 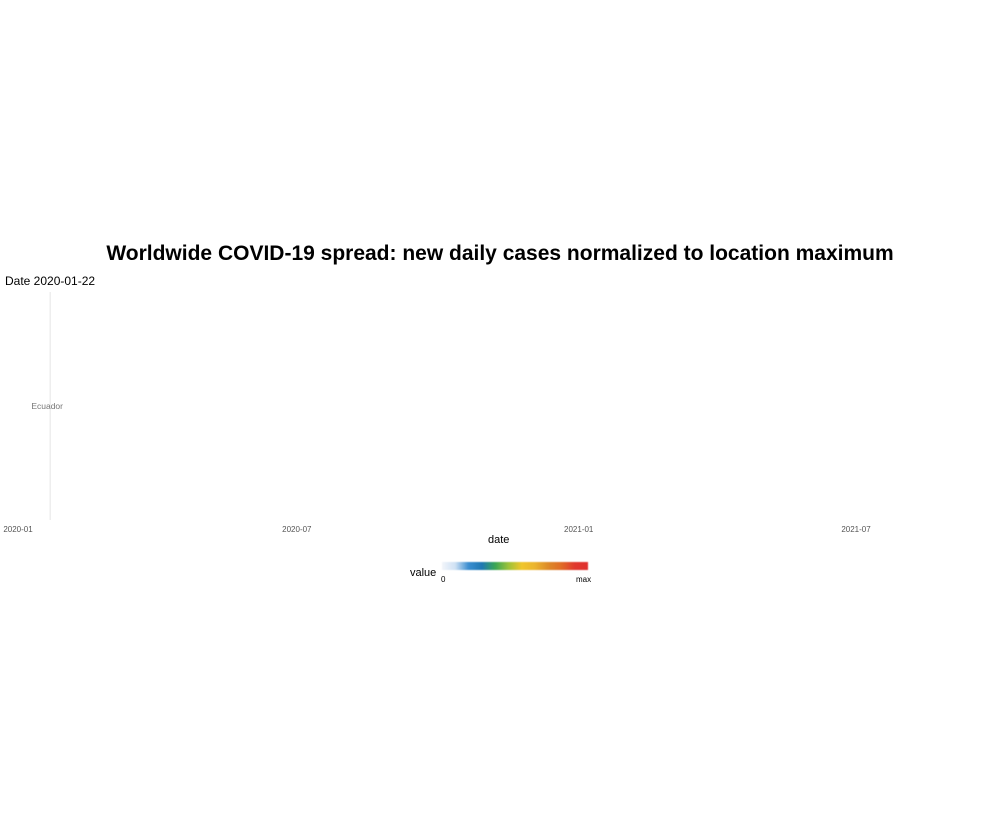 What do you see at coordinates (423, 573) in the screenshot?
I see `legend-title: value` at bounding box center [423, 573].